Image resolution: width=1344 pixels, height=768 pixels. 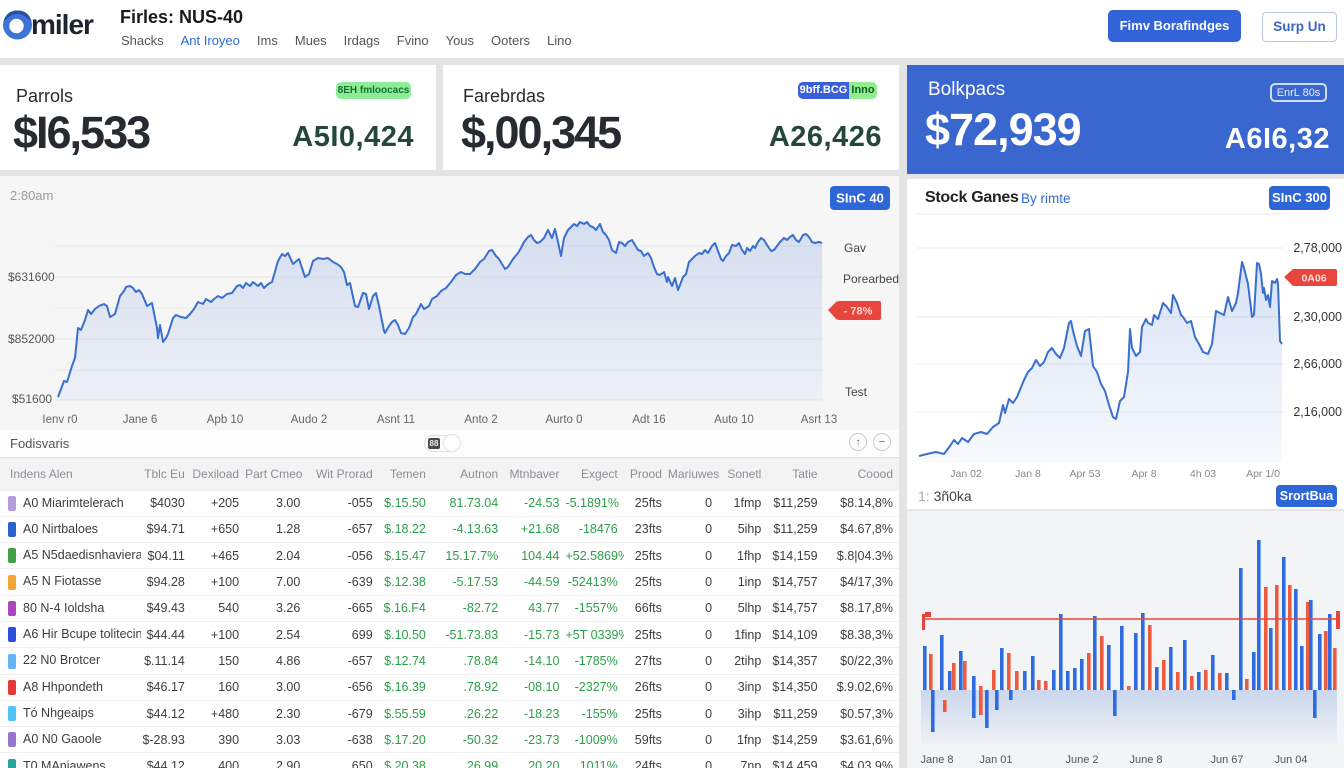 What do you see at coordinates (32, 399) in the screenshot?
I see `svg-text: $51600` at bounding box center [32, 399].